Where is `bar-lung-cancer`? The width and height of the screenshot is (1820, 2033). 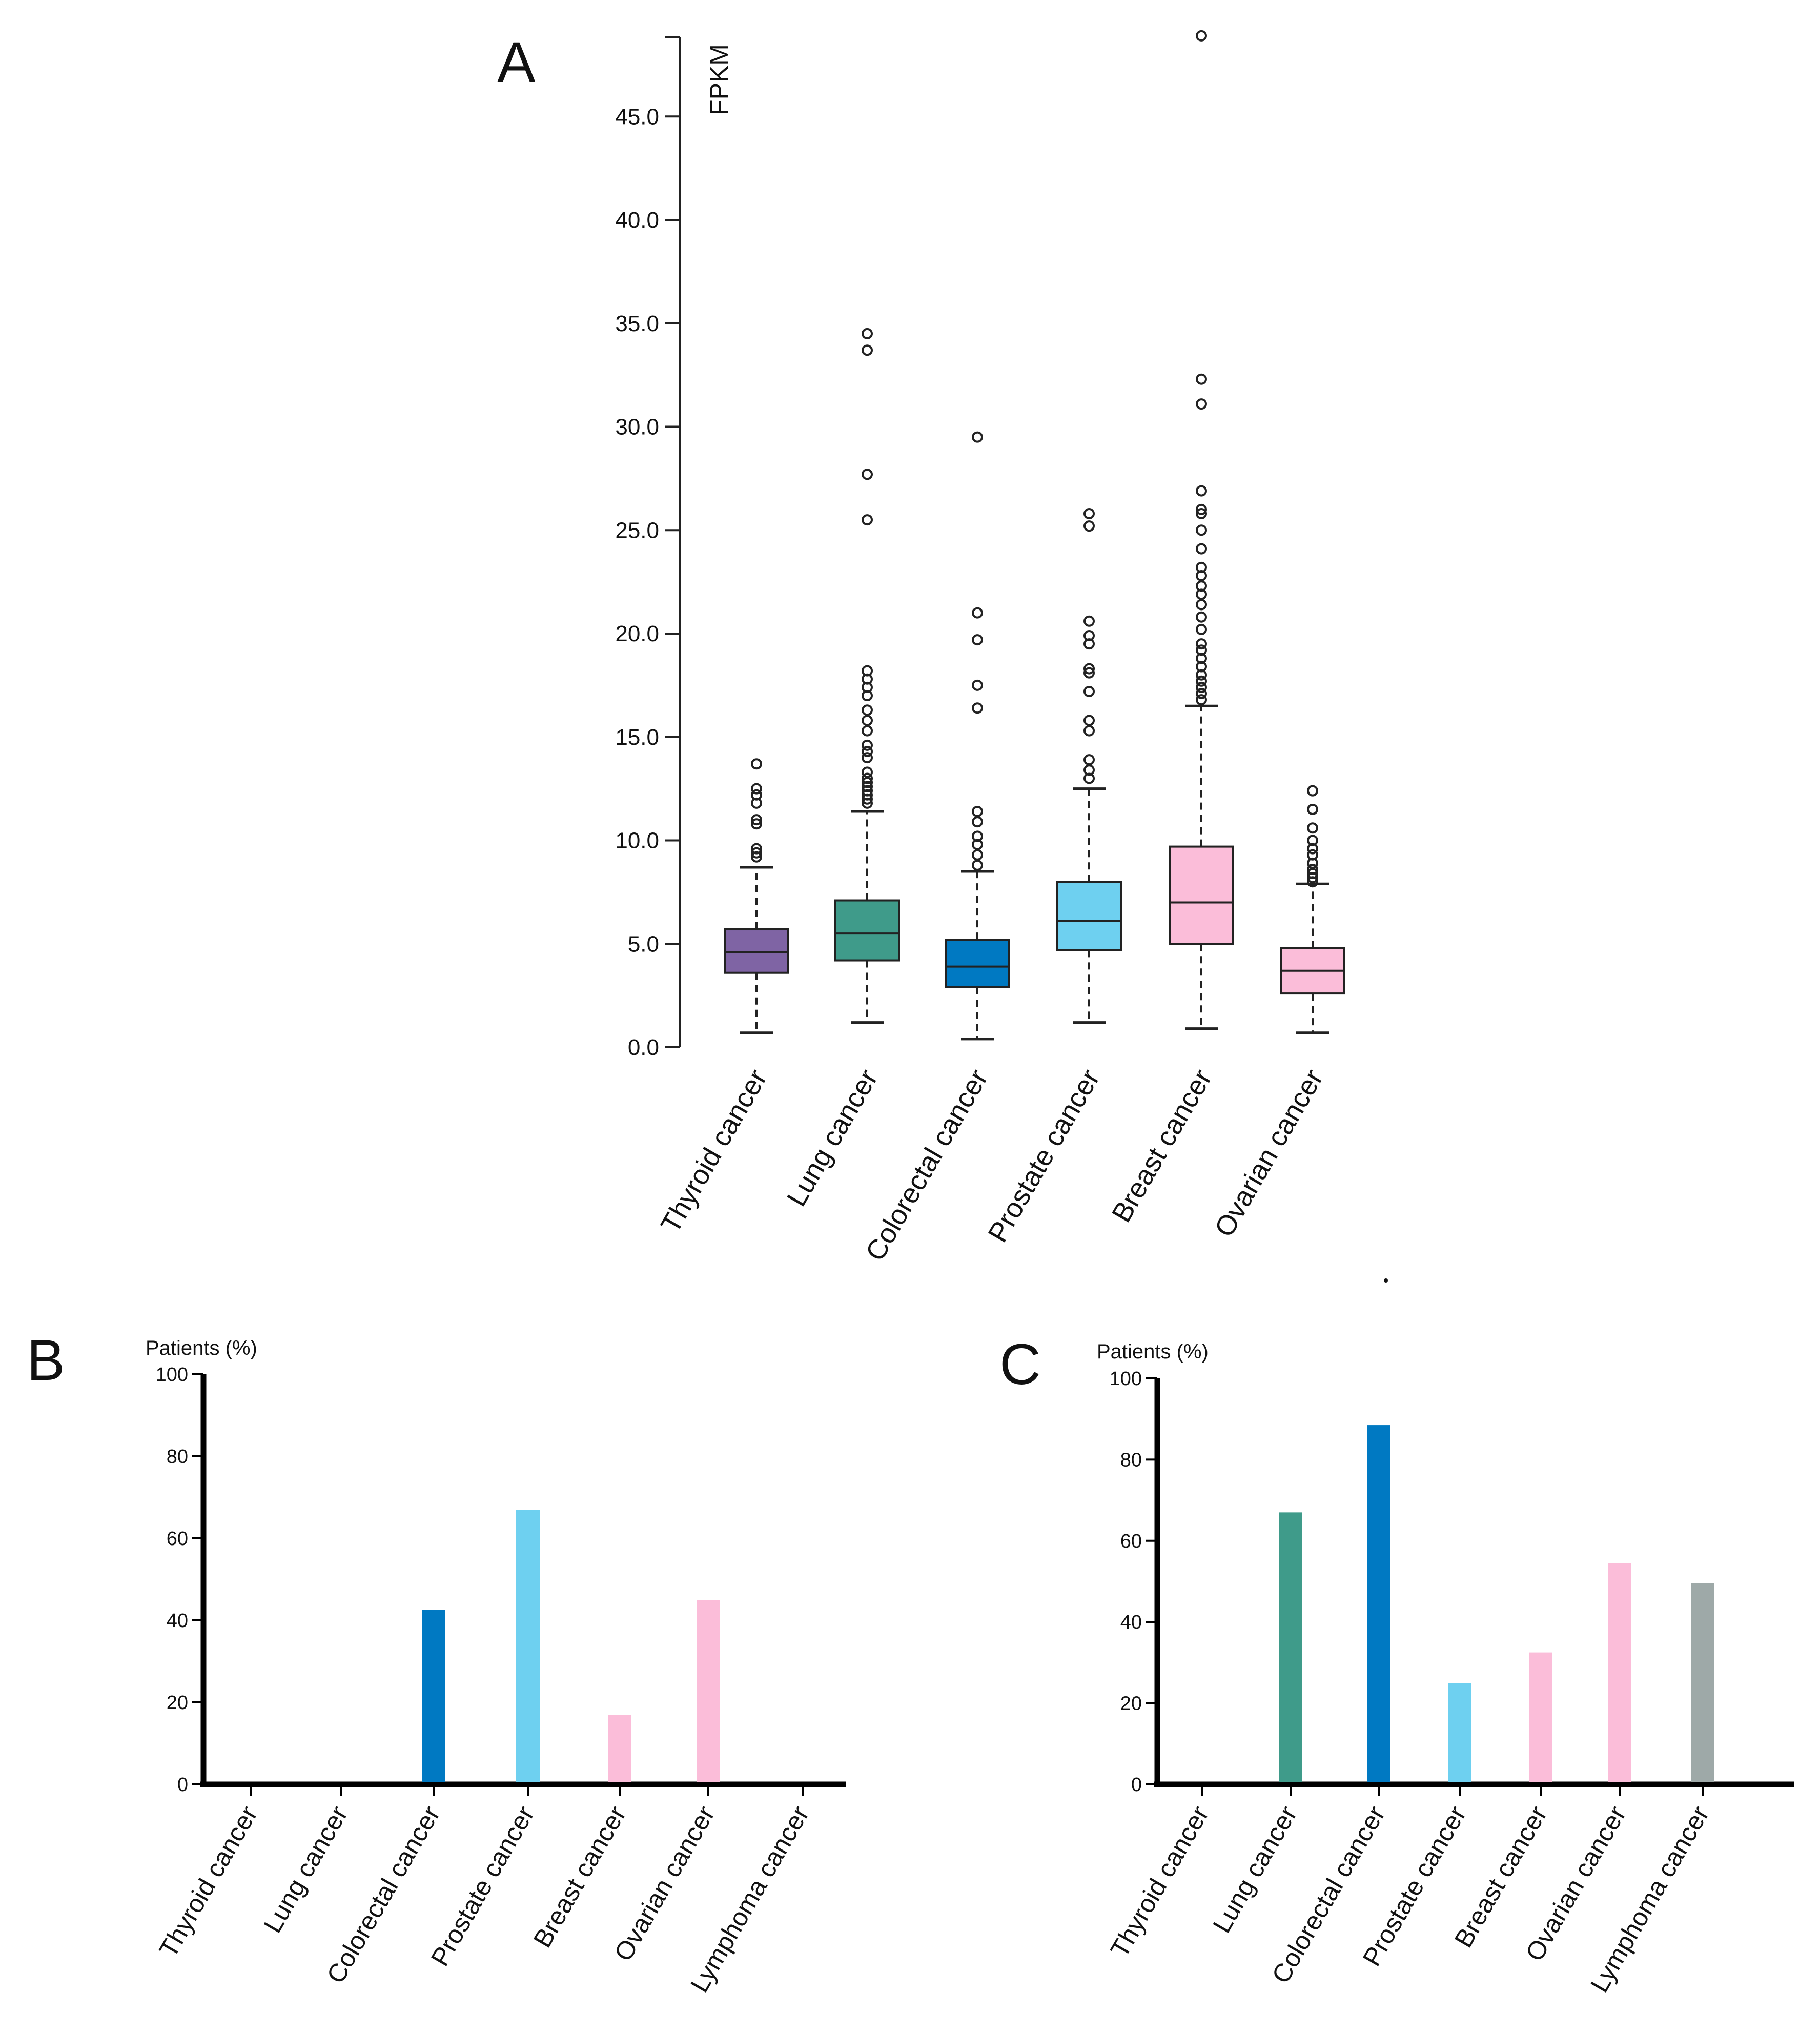
bar-lung-cancer is located at coordinates (1290, 1647).